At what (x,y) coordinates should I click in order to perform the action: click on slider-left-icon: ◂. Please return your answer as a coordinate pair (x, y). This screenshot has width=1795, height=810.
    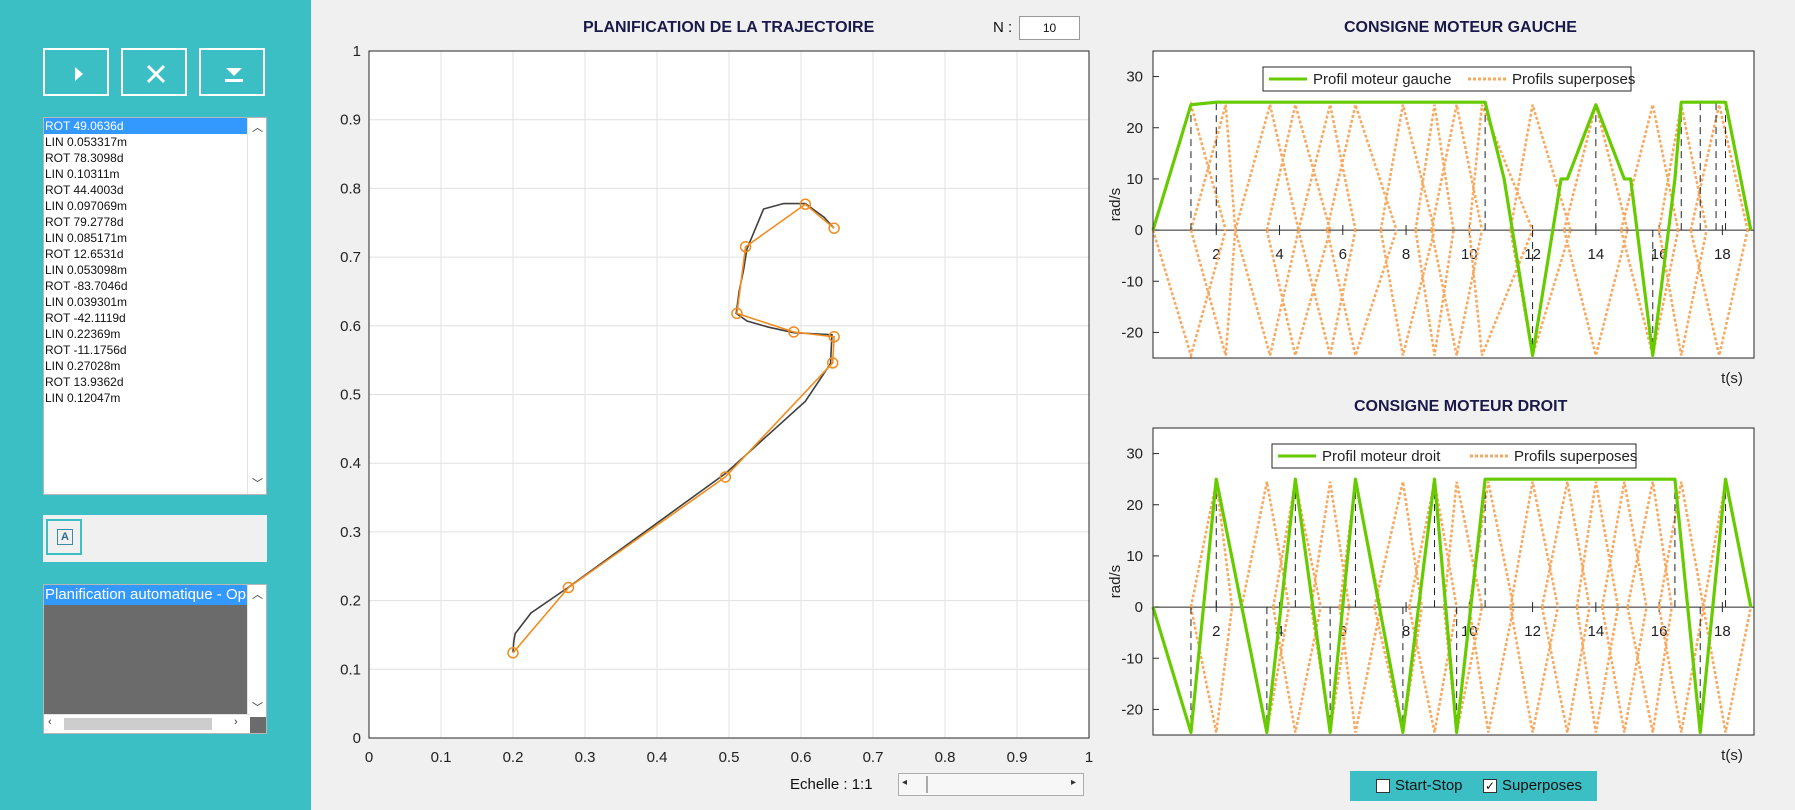
    Looking at the image, I should click on (905, 782).